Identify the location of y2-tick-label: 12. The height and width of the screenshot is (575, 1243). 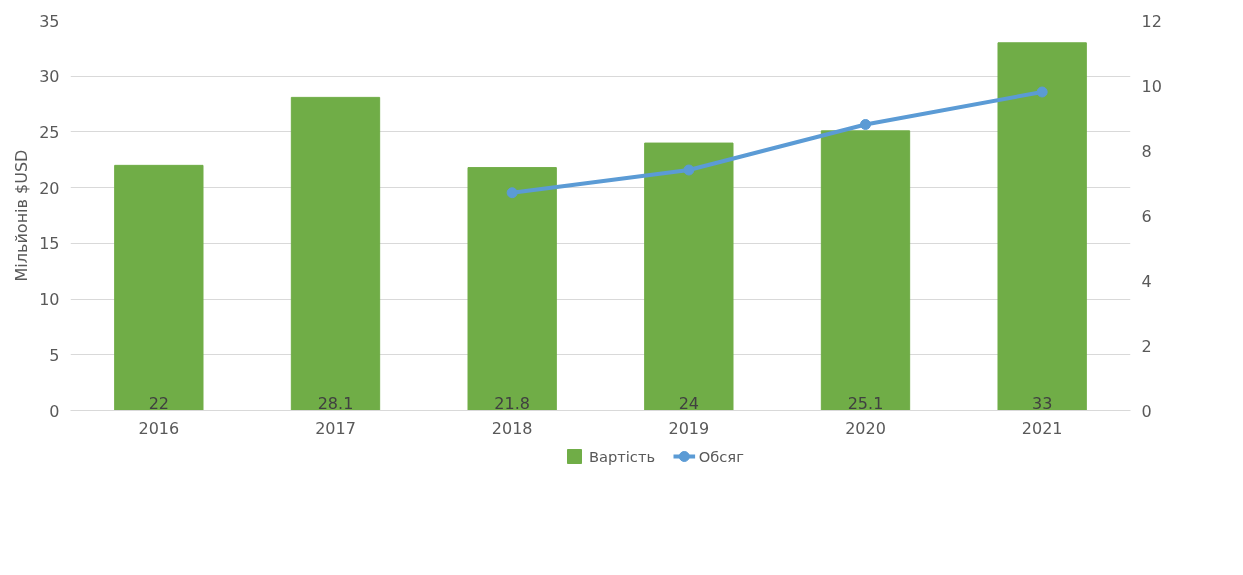
(1151, 21).